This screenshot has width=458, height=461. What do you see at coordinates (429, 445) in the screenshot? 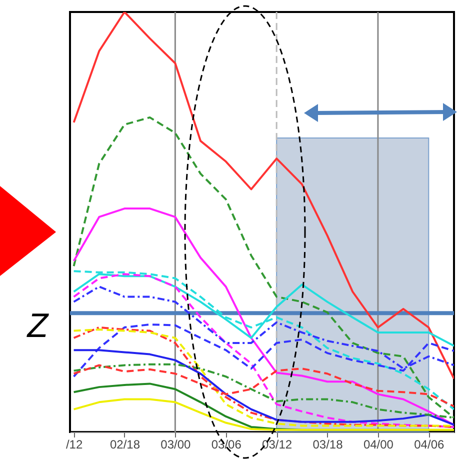
I see `x-tick-label: 04/06` at bounding box center [429, 445].